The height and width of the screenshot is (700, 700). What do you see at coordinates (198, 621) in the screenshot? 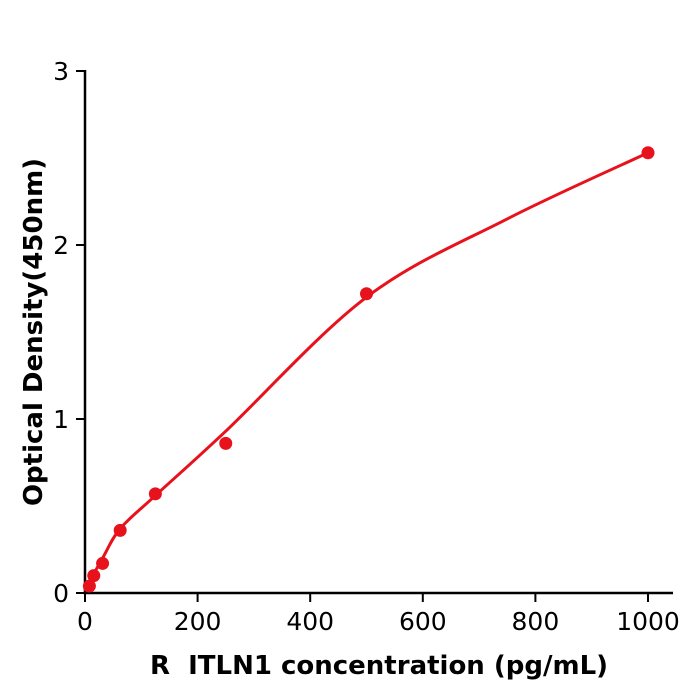
I see `x-tick-label: 200` at bounding box center [198, 621].